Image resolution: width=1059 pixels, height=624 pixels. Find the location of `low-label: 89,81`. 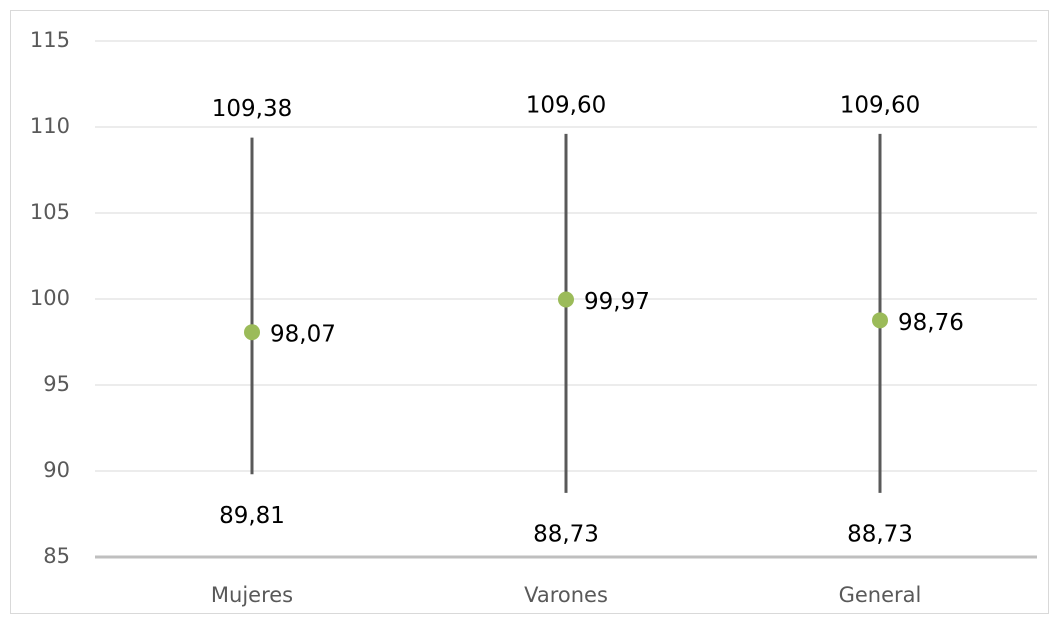

low-label: 89,81 is located at coordinates (252, 516).